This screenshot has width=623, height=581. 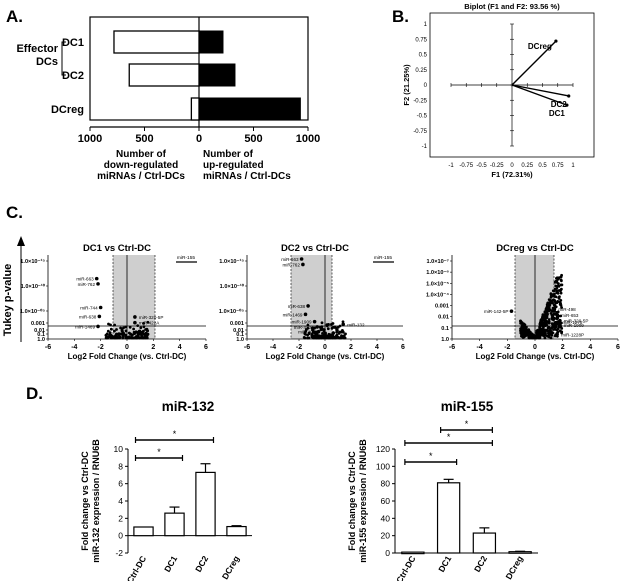 I want to click on bar-dc2, so click(x=484, y=543).